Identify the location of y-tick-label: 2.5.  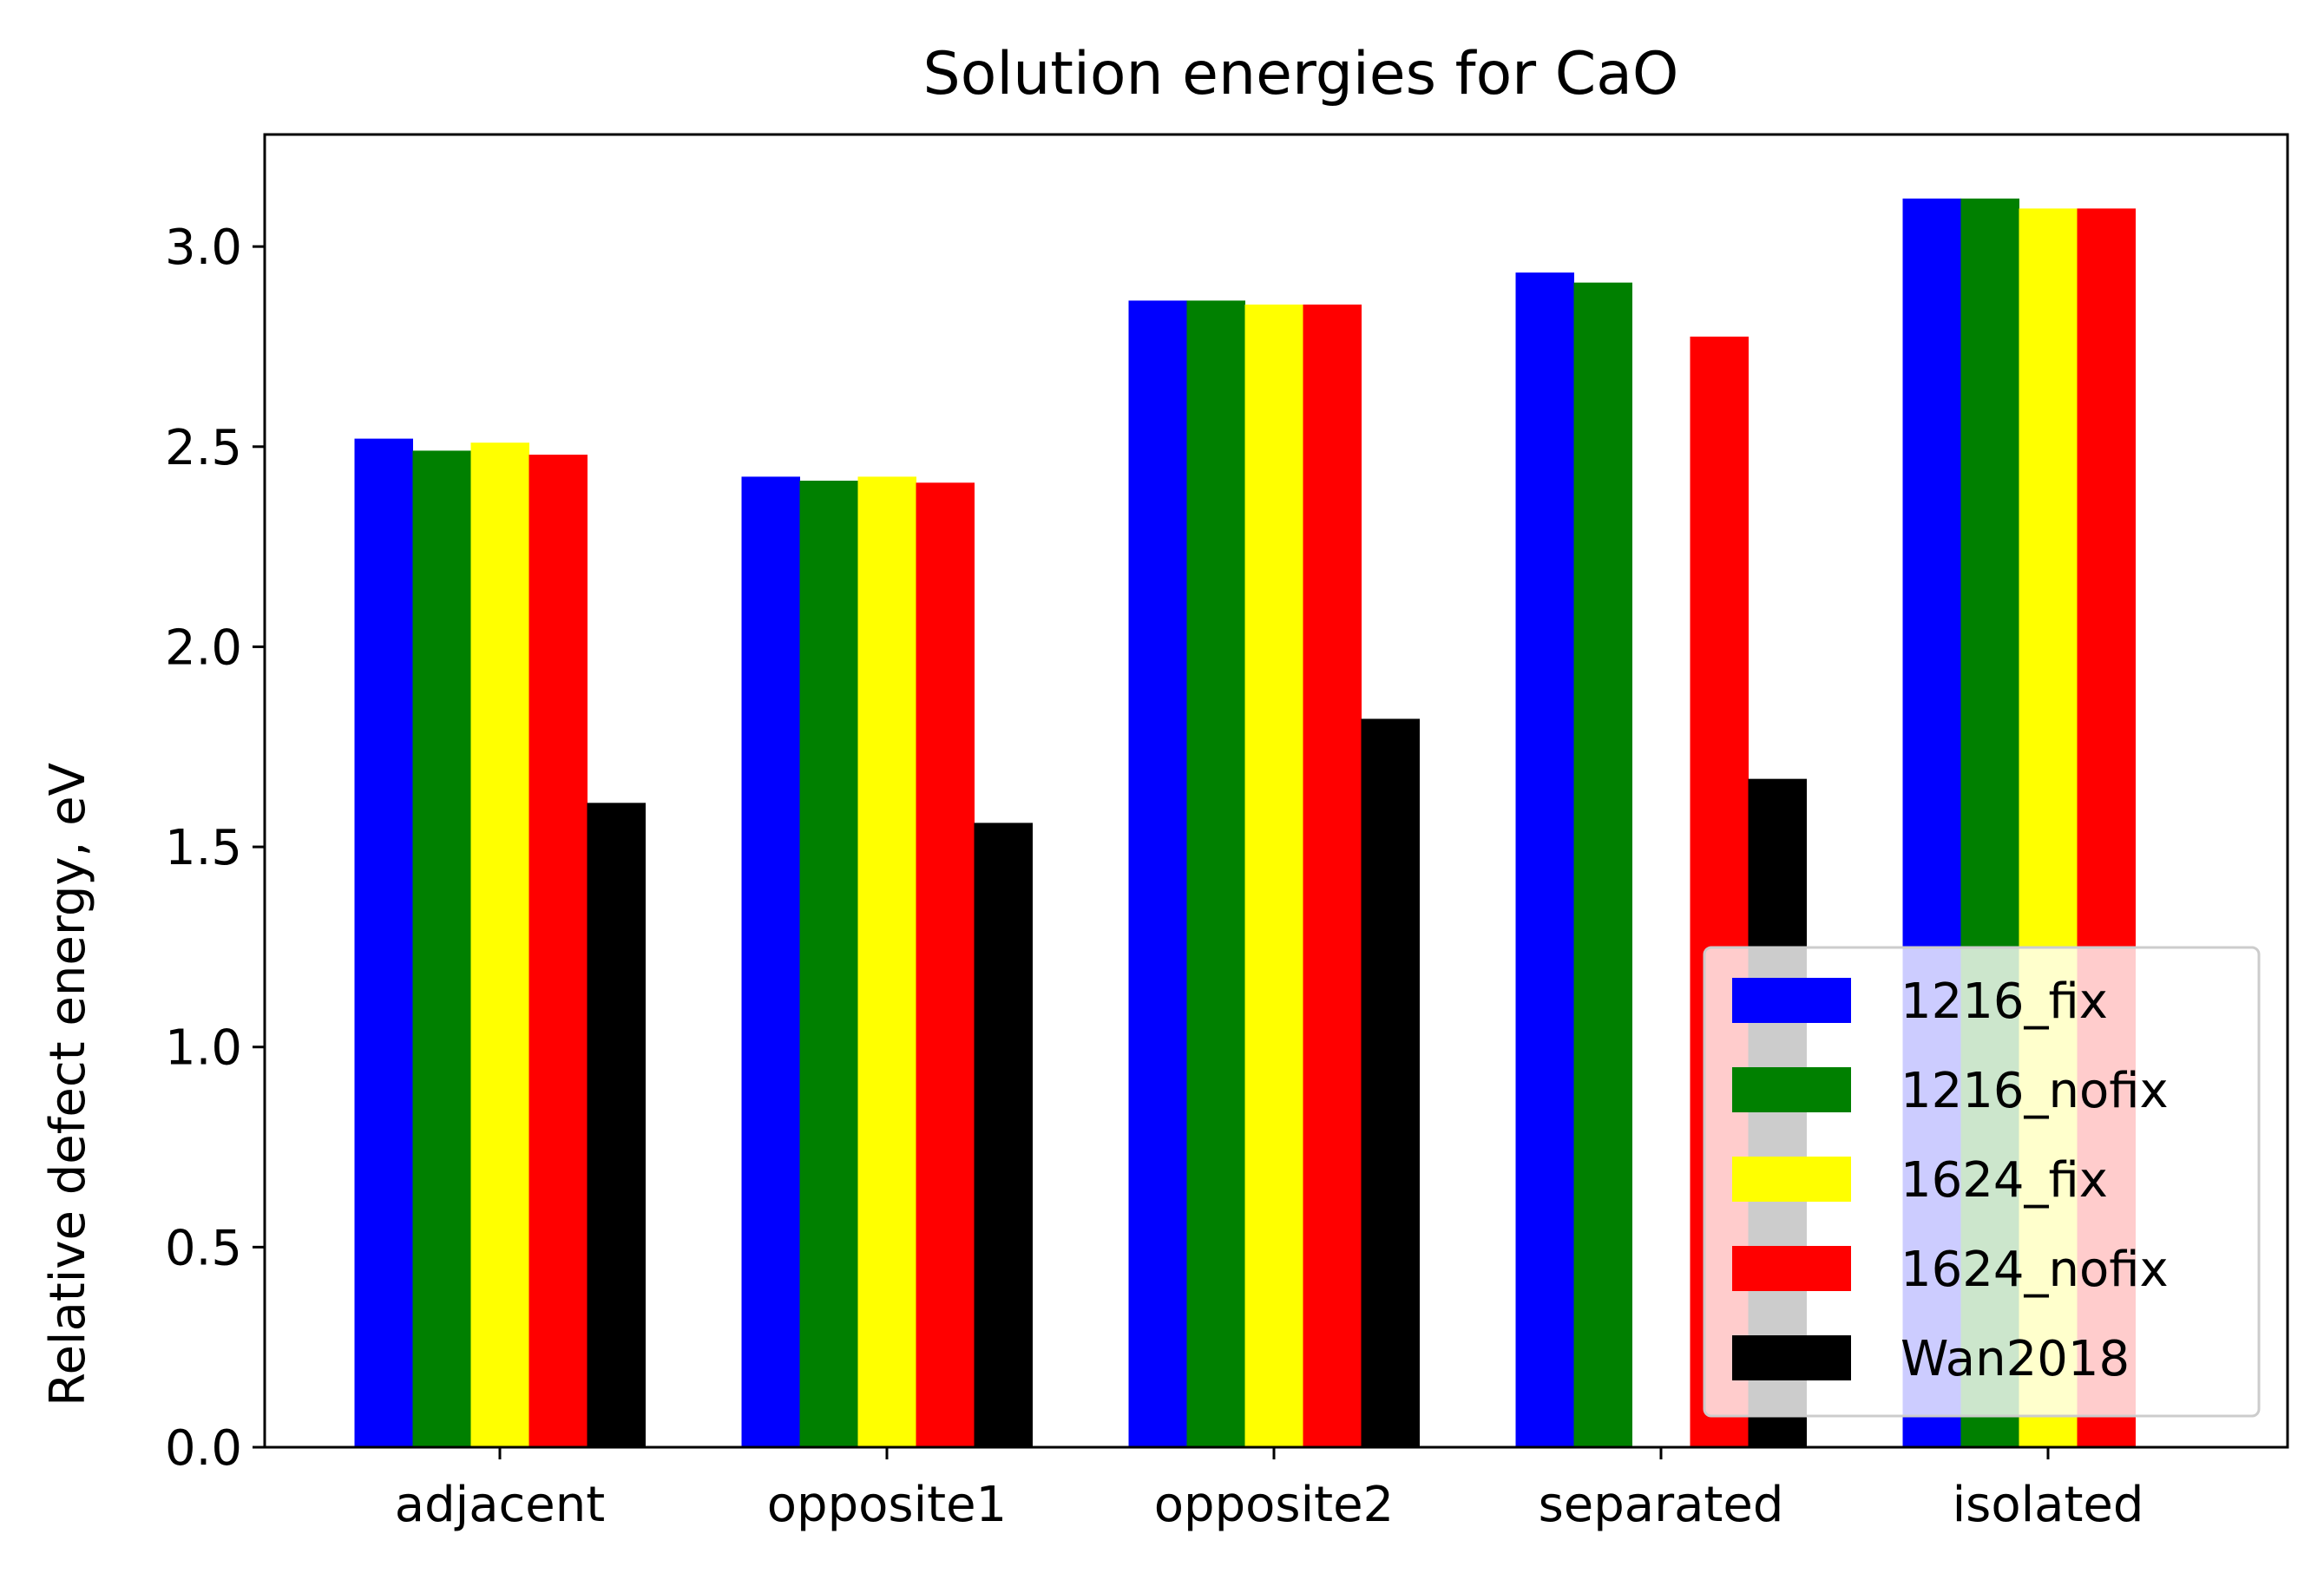
(203, 448).